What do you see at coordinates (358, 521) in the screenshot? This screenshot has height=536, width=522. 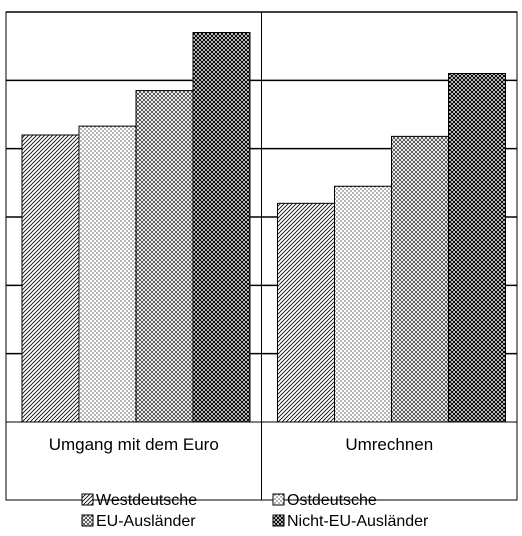 I see `legend-label: Nicht-EU-Ausländer` at bounding box center [358, 521].